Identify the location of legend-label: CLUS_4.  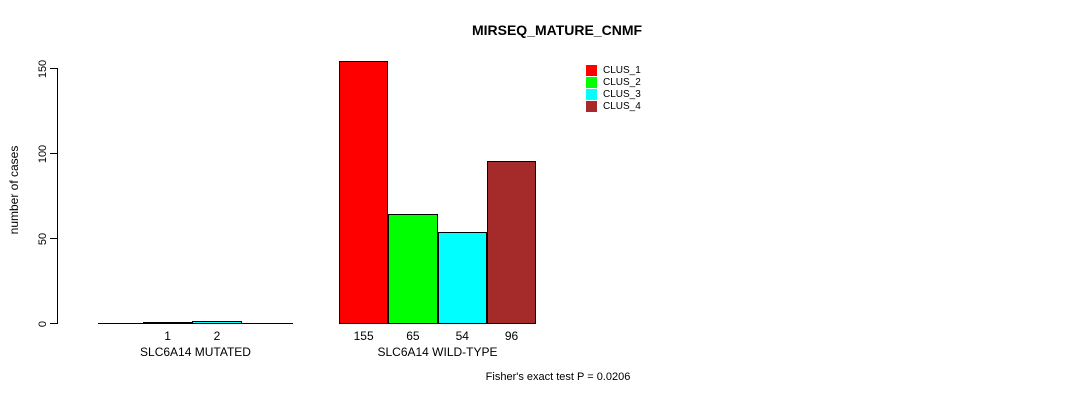
(622, 106).